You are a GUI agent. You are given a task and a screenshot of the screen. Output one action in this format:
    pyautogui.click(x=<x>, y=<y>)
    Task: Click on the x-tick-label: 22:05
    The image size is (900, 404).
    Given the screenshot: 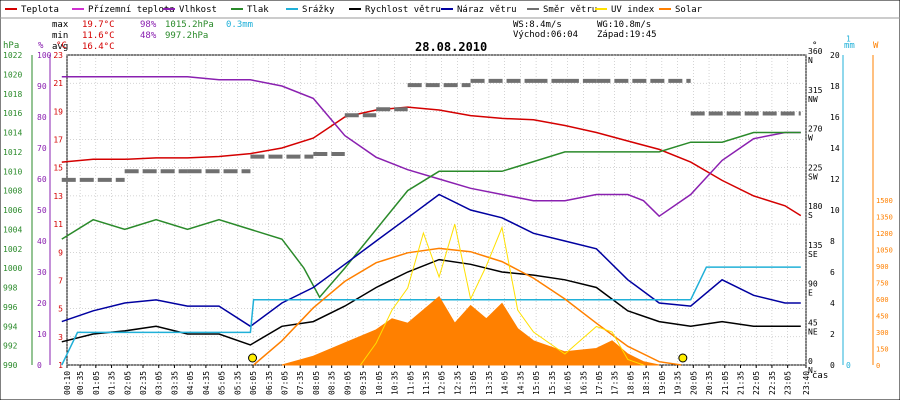 What is the action you would take?
    pyautogui.click(x=756, y=383)
    